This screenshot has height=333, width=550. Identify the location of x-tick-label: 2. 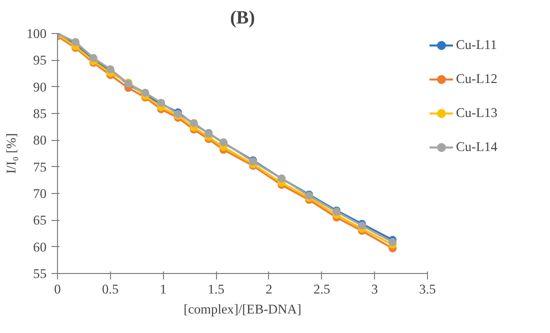
(269, 289).